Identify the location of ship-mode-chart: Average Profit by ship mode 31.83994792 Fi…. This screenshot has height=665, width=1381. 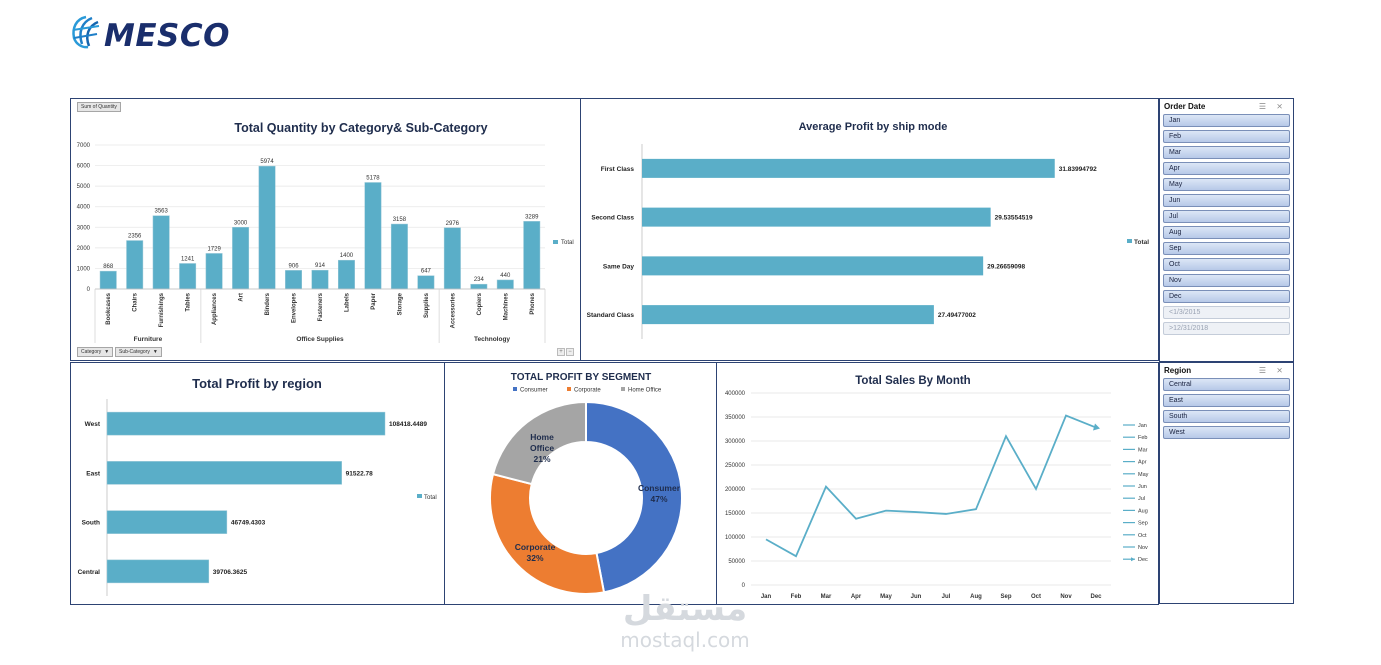
(868, 230).